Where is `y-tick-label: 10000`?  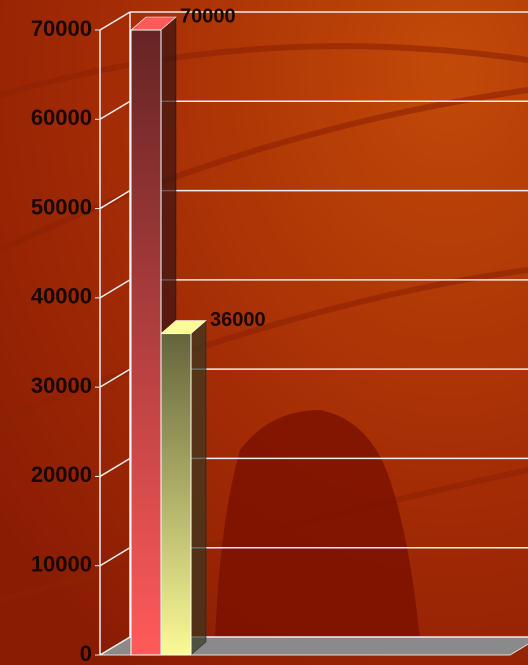 y-tick-label: 10000 is located at coordinates (61, 564).